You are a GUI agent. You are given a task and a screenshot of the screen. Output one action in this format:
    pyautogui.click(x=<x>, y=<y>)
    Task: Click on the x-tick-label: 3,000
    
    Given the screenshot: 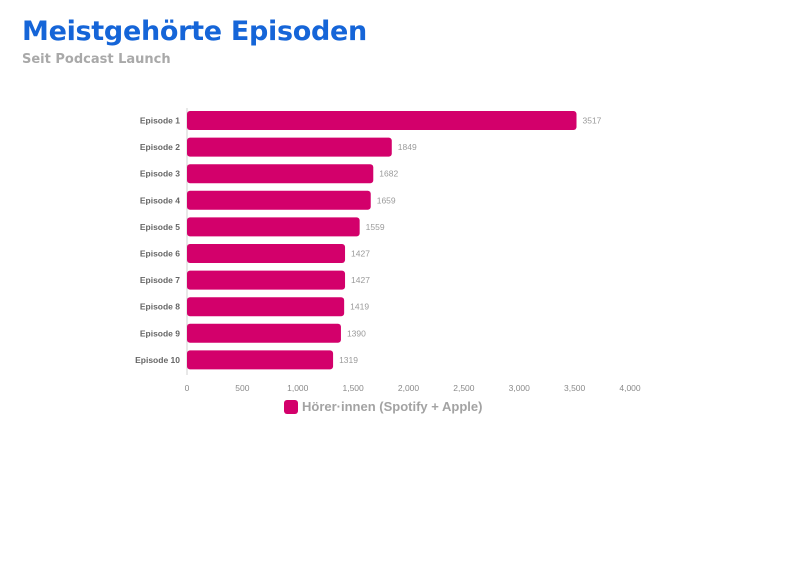 What is the action you would take?
    pyautogui.click(x=520, y=388)
    